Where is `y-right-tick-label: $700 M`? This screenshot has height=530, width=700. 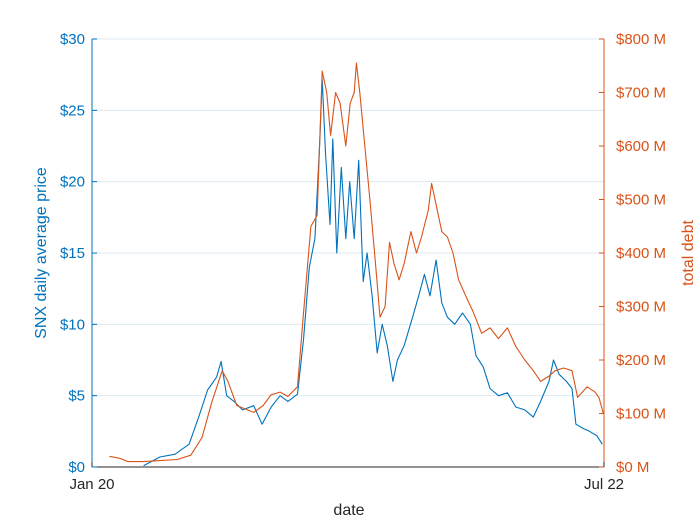
y-right-tick-label: $700 M is located at coordinates (641, 93).